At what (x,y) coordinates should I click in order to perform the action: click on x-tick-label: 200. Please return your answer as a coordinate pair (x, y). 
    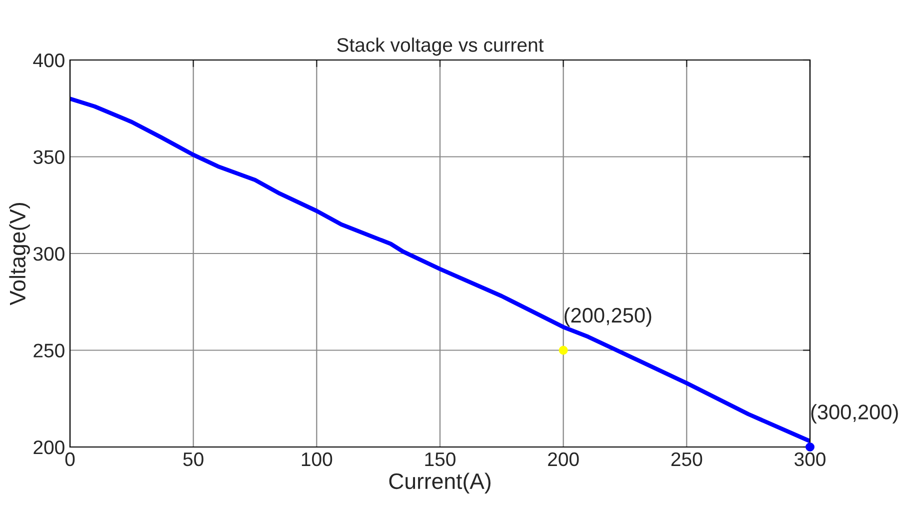
    Looking at the image, I should click on (563, 459).